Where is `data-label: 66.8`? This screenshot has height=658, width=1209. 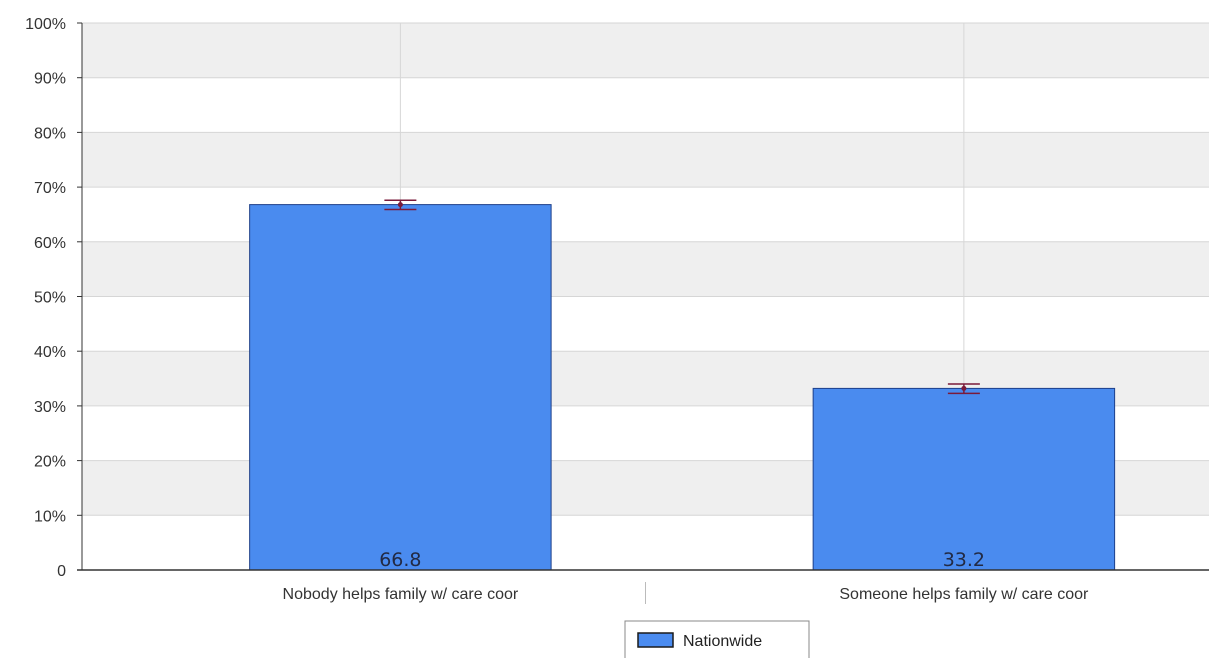
data-label: 66.8 is located at coordinates (400, 560).